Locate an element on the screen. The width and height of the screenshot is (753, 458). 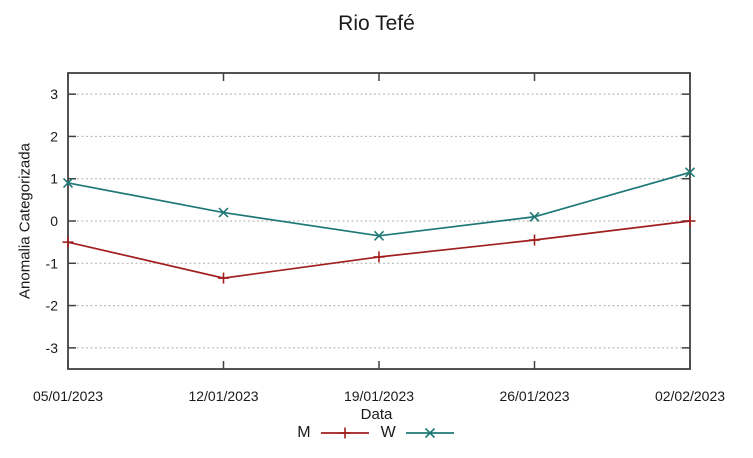
y-tick-label: -2 is located at coordinates (52, 306).